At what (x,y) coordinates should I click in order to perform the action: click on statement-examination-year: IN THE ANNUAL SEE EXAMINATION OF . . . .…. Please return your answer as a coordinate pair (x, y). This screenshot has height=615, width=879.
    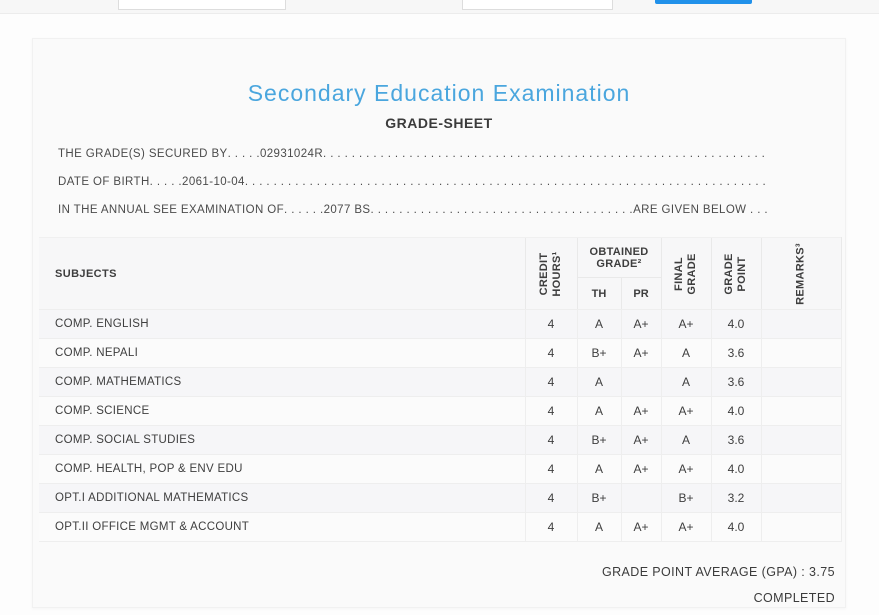
    Looking at the image, I should click on (413, 210).